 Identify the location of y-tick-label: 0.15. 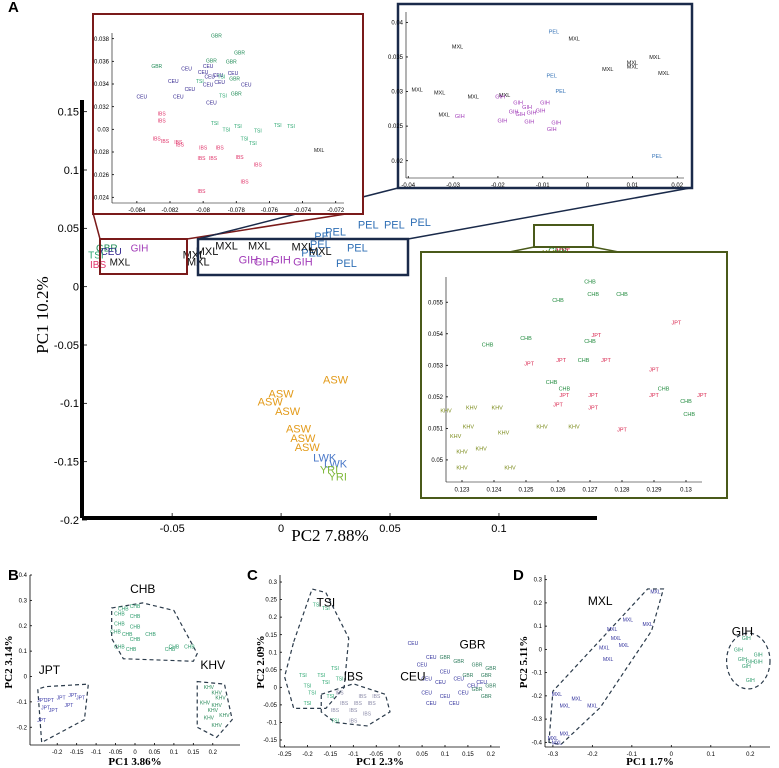
(68, 113).